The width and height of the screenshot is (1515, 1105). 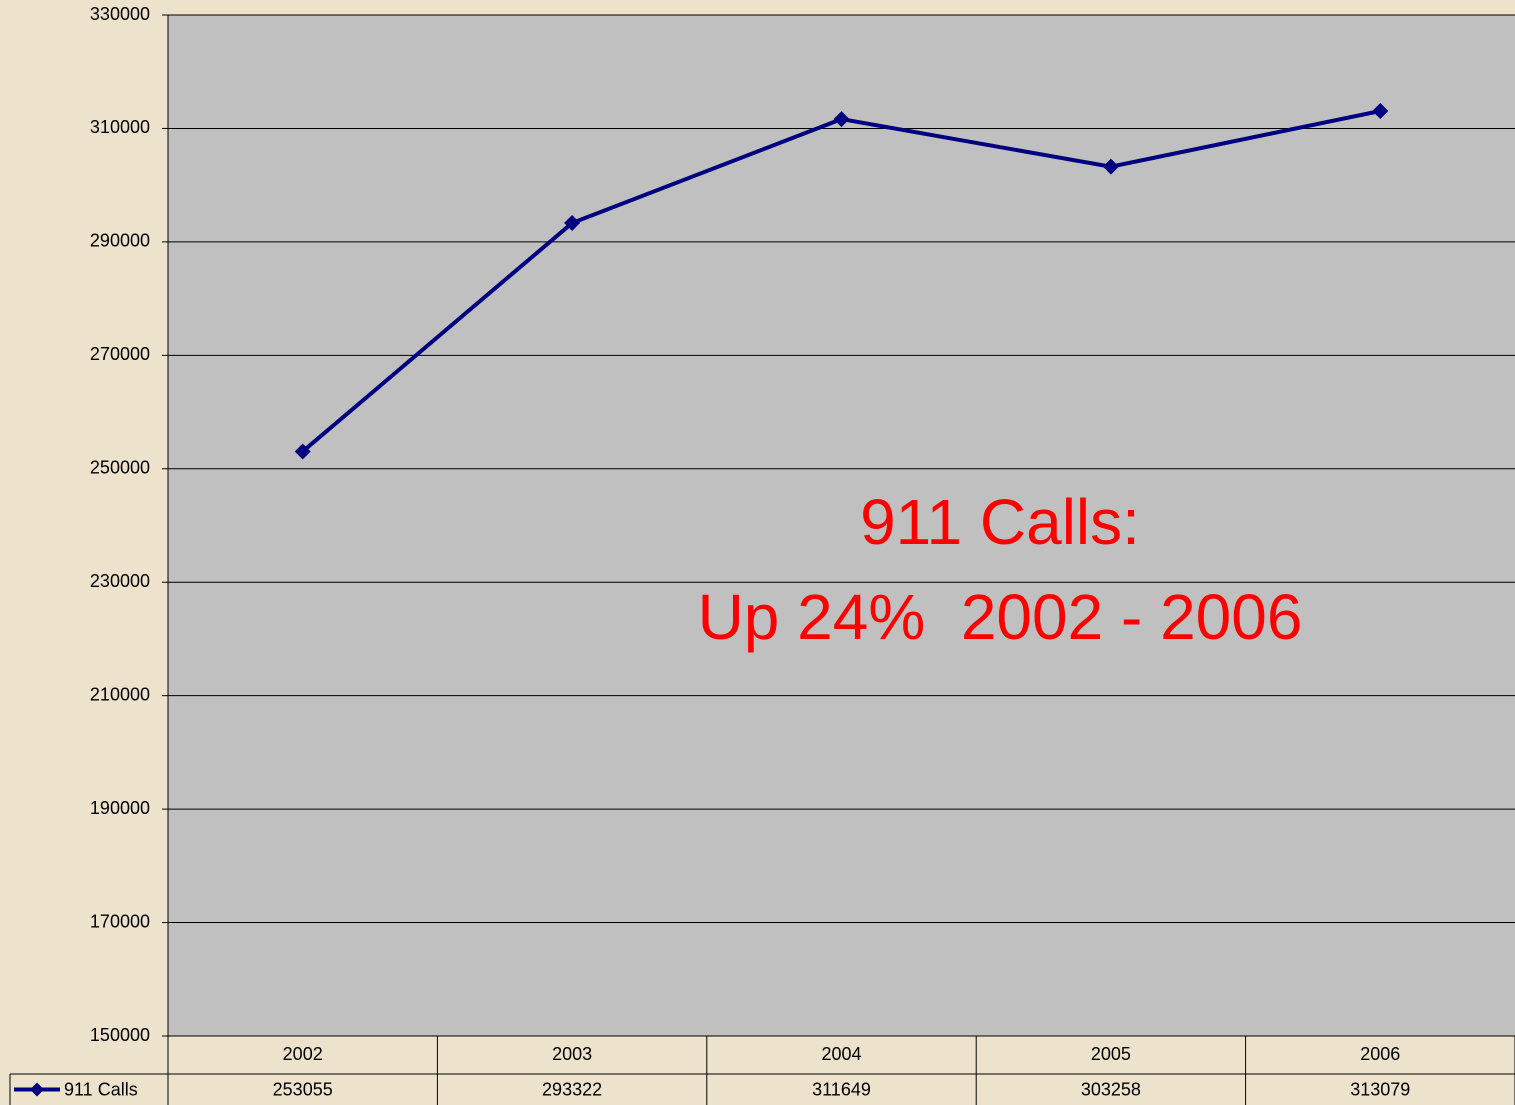 What do you see at coordinates (841, 1089) in the screenshot?
I see `table-value: 311649` at bounding box center [841, 1089].